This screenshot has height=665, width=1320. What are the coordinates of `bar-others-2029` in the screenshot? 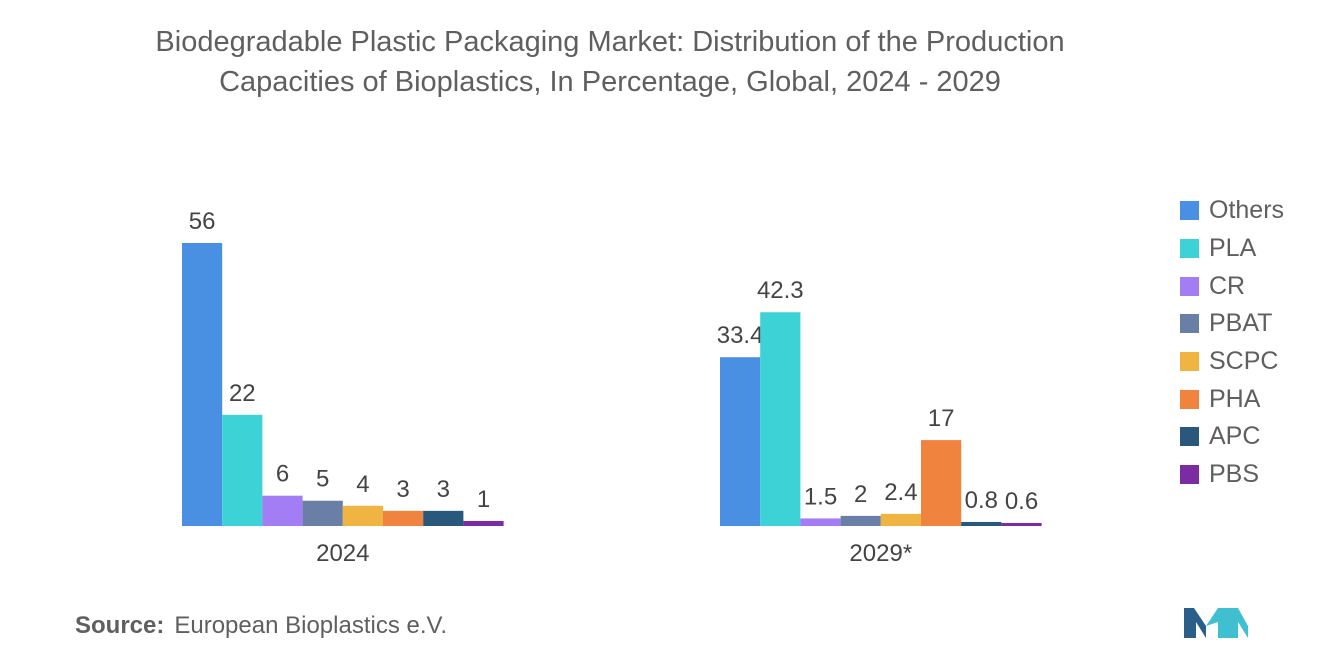 It's located at (740, 441).